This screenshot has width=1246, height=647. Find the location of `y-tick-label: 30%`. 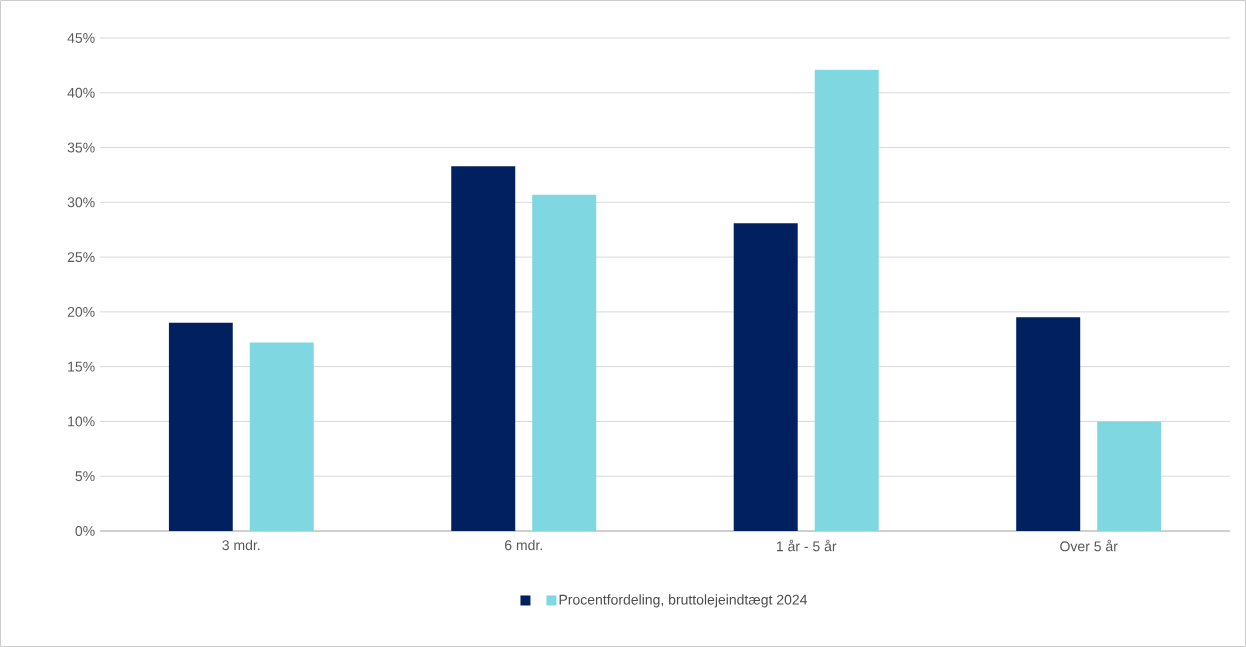

y-tick-label: 30% is located at coordinates (81, 202).